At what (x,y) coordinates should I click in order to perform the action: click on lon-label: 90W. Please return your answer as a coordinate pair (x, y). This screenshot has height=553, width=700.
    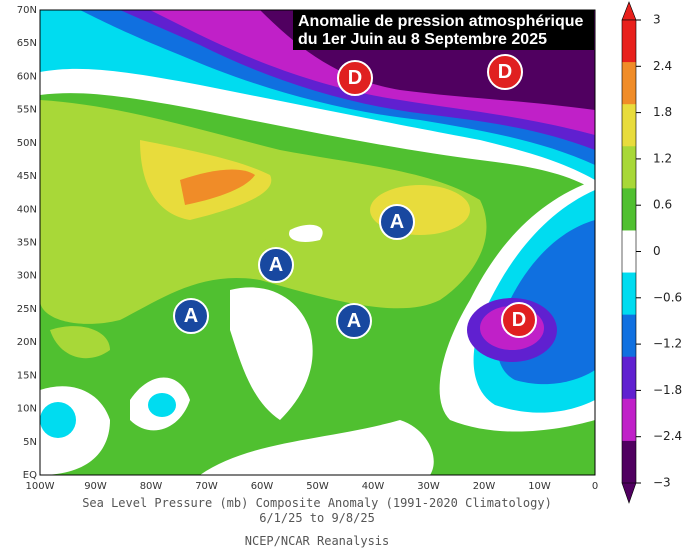
    Looking at the image, I should click on (95, 486).